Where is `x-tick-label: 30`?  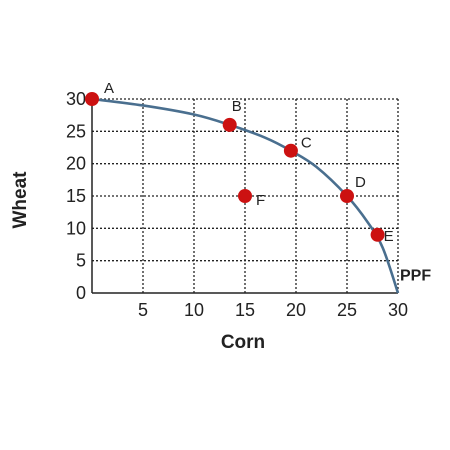
x-tick-label: 30 is located at coordinates (398, 310).